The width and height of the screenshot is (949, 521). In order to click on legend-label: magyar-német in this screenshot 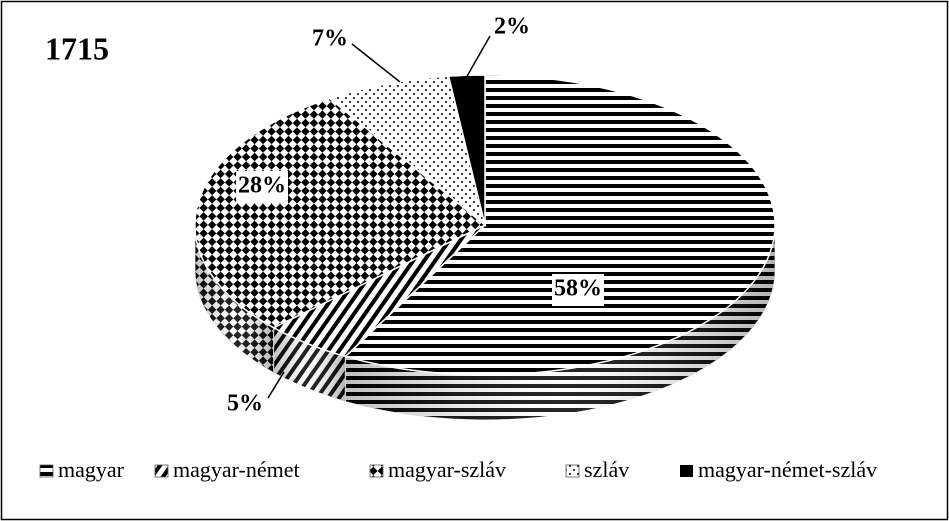, I will do `click(236, 469)`.